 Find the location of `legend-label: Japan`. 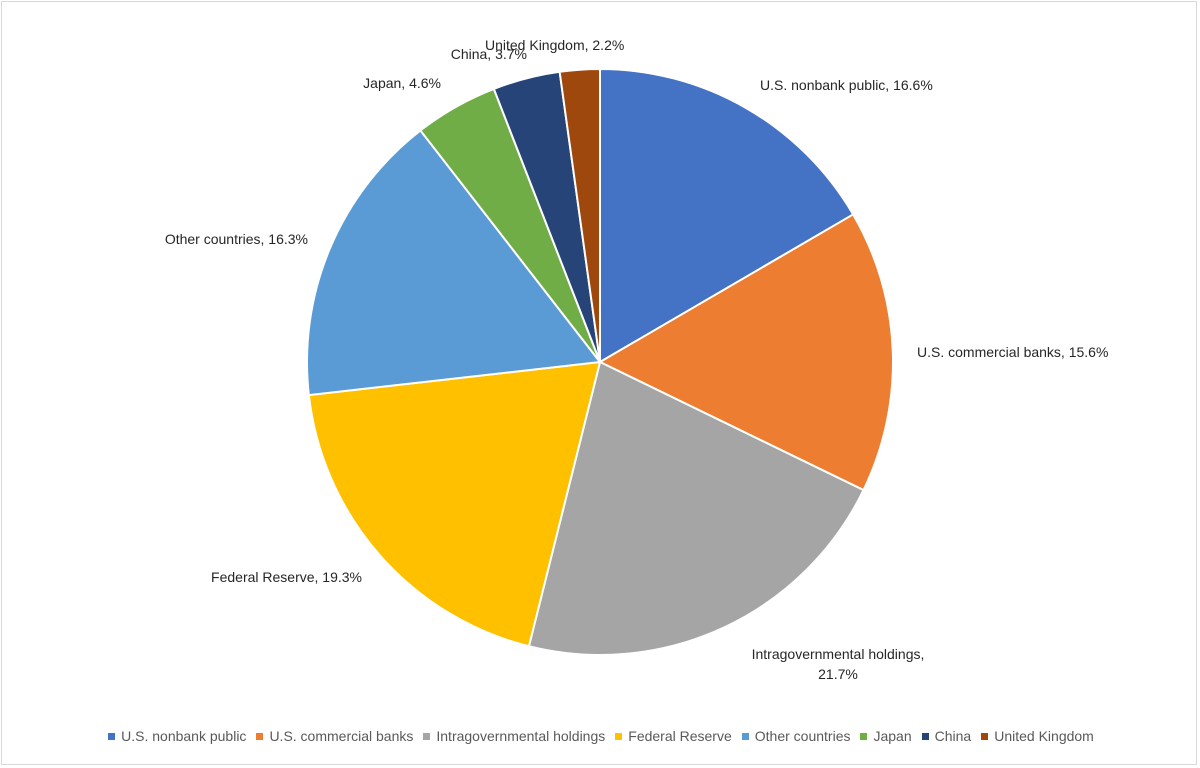

legend-label: Japan is located at coordinates (892, 736).